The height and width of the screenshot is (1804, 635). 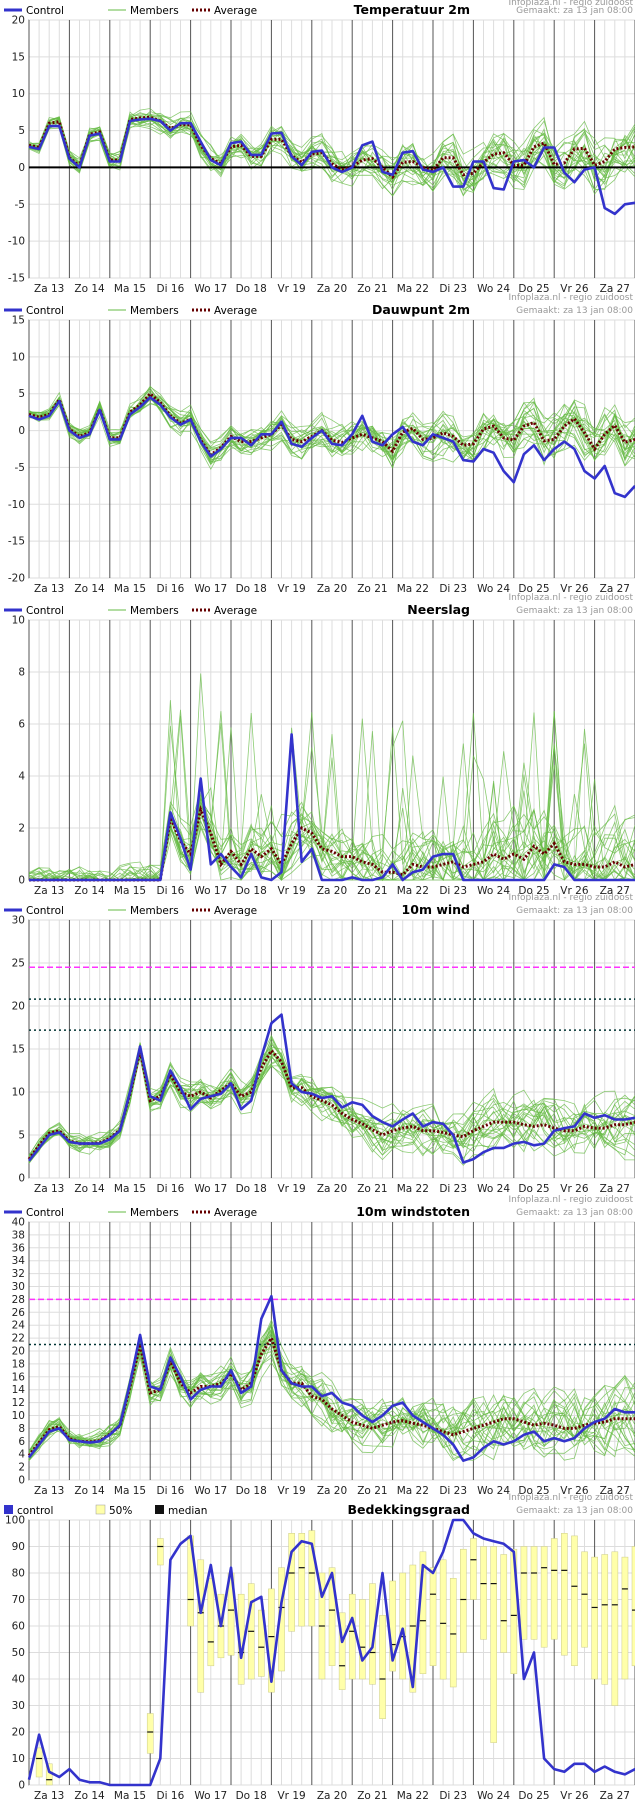 I want to click on legend-control-swatch, so click(x=8, y=1509).